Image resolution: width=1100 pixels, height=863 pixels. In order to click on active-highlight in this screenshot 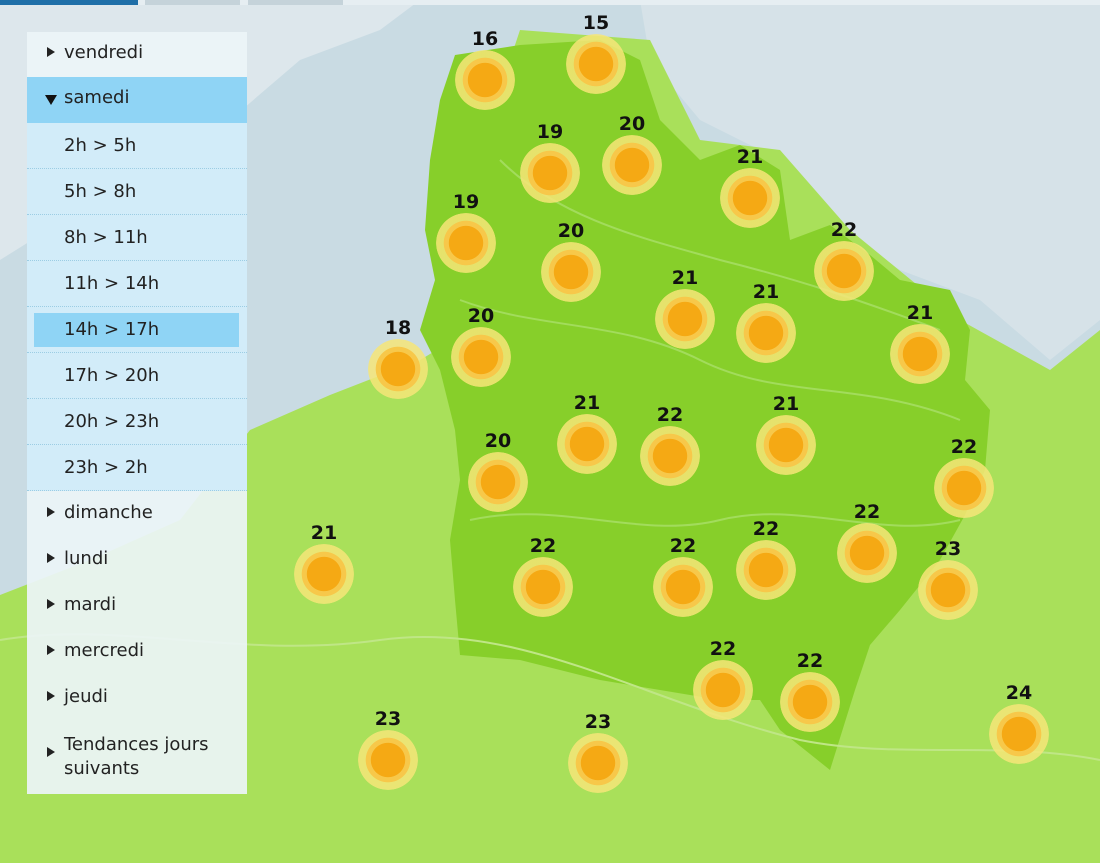, I will do `click(136, 330)`.